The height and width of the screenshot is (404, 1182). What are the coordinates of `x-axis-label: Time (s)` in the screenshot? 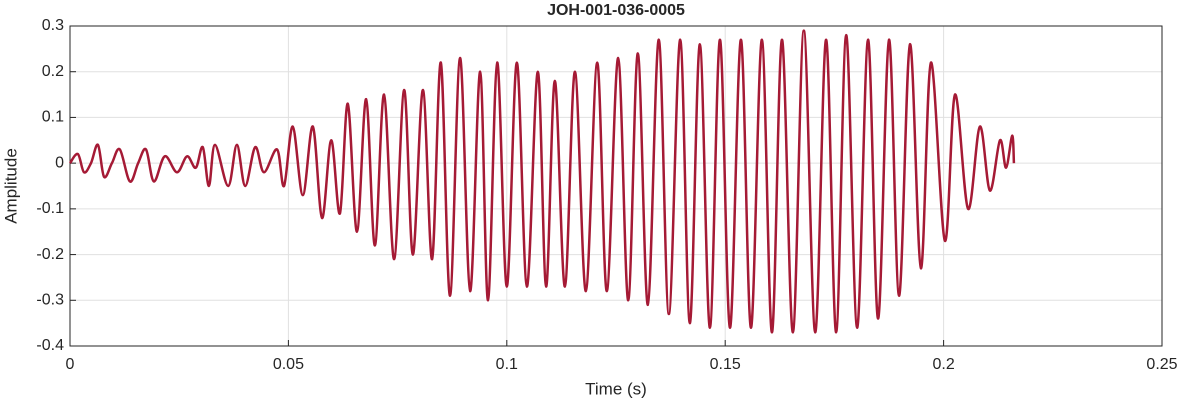 It's located at (616, 388).